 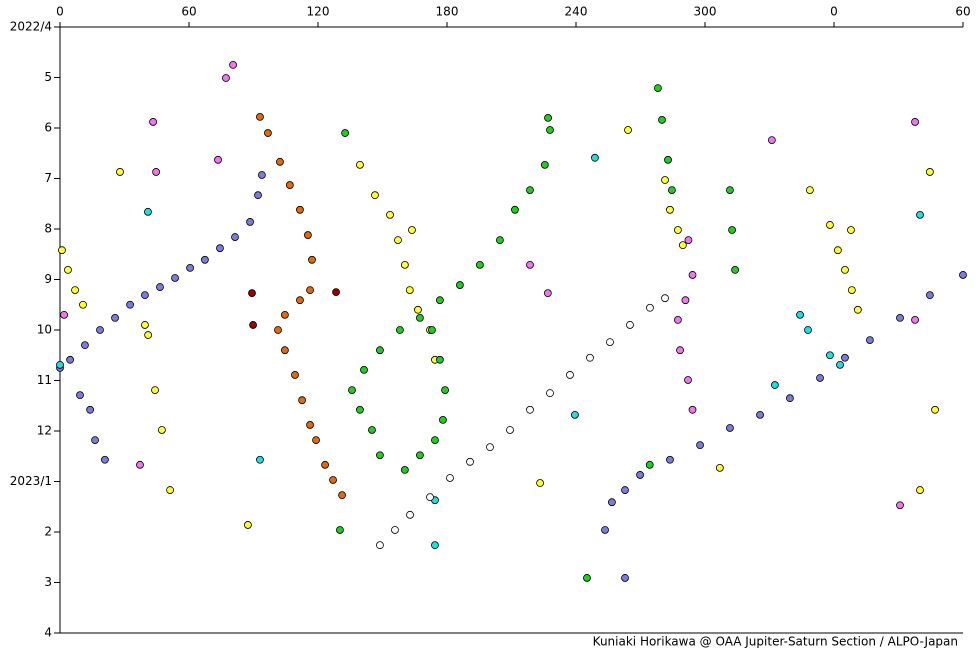 I want to click on y-tick-label: 4, so click(x=48, y=633).